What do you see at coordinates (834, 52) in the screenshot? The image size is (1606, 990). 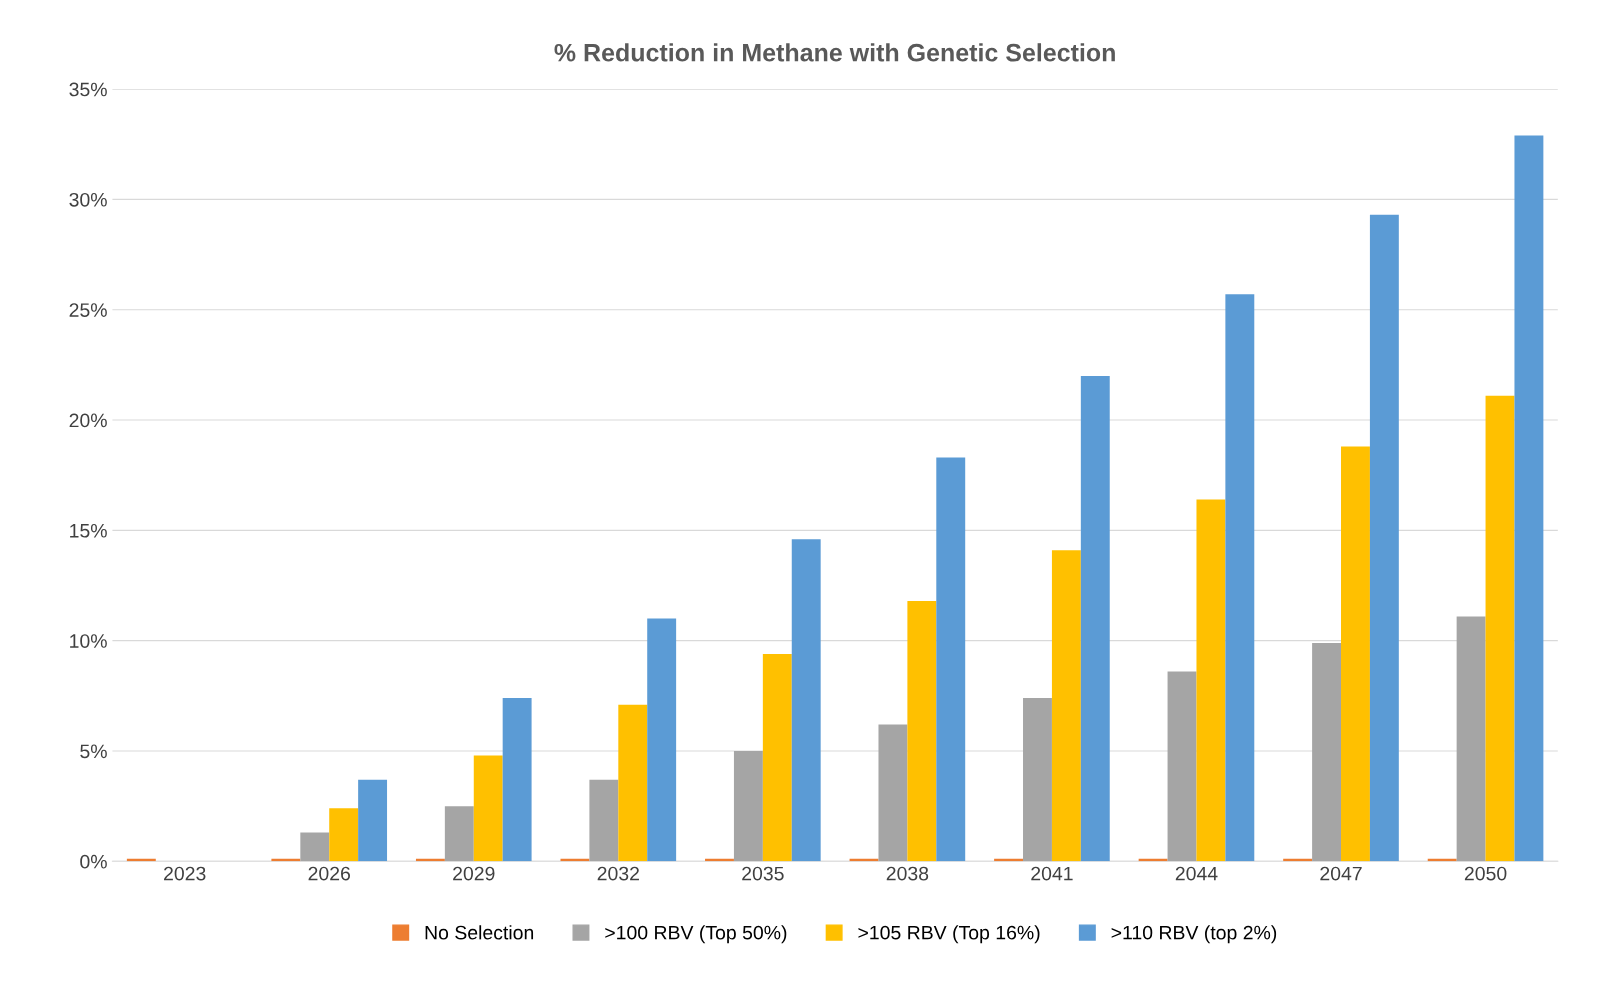 I see `chart-title: % Reduction in Methane with Genetic Selection` at bounding box center [834, 52].